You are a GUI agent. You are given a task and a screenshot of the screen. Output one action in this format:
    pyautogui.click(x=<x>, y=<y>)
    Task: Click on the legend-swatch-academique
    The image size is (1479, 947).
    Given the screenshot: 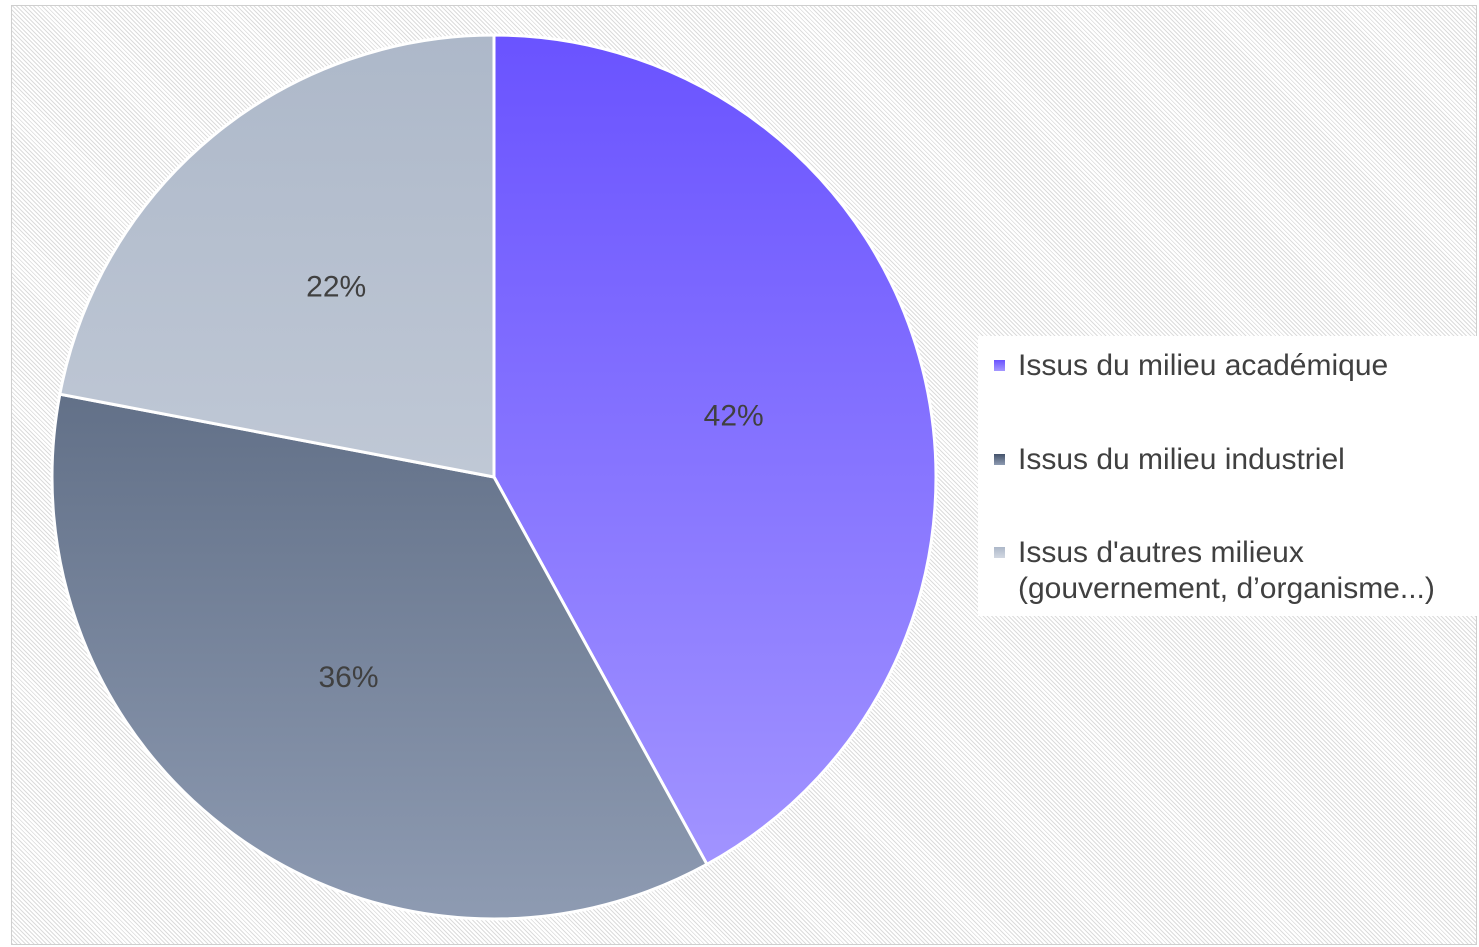 What is the action you would take?
    pyautogui.click(x=999, y=365)
    